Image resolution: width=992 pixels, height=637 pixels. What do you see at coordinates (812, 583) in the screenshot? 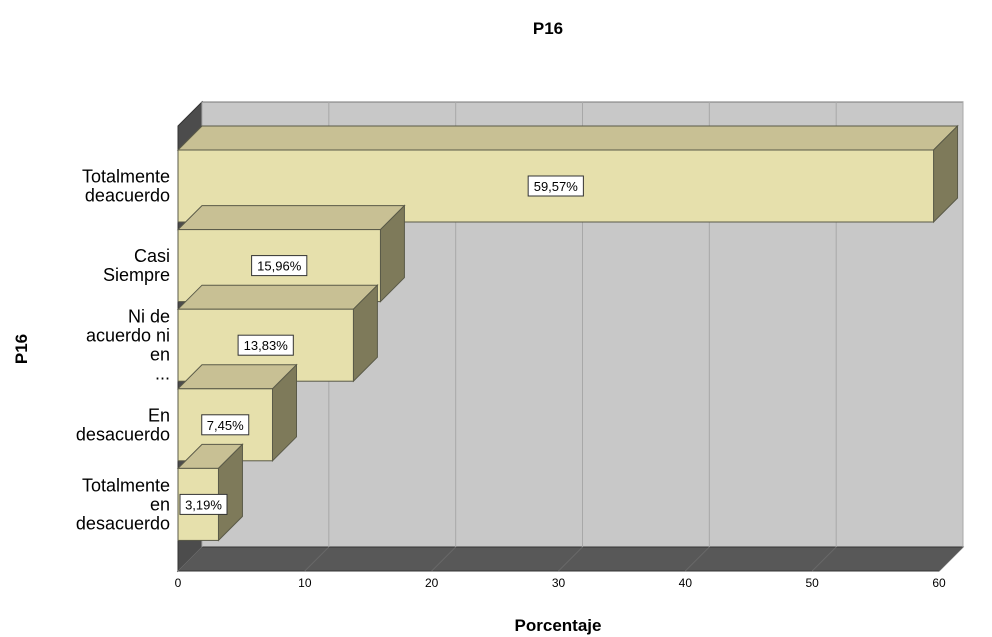
I see `x-tick-label: 50` at bounding box center [812, 583].